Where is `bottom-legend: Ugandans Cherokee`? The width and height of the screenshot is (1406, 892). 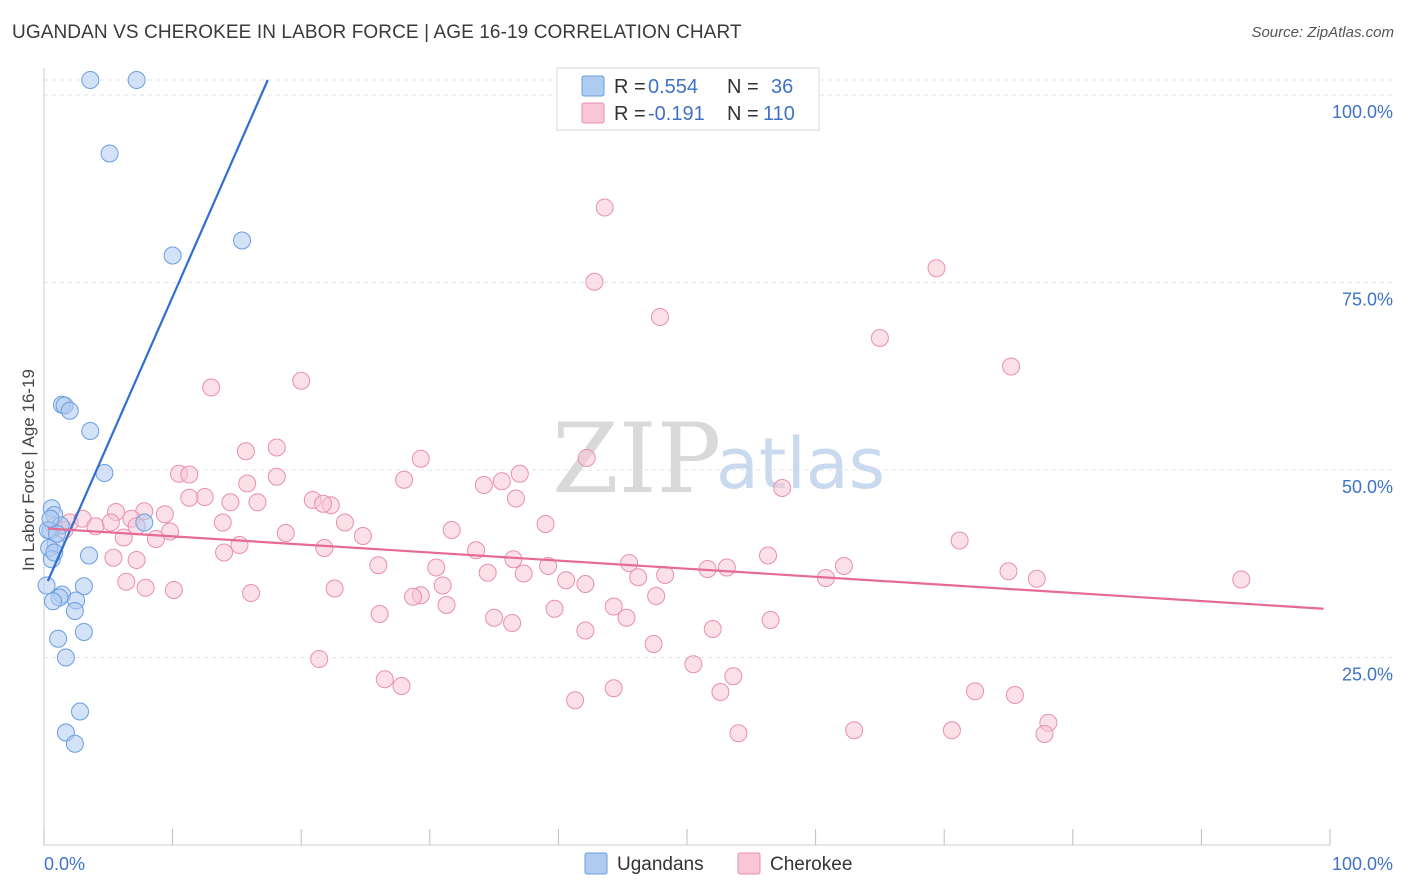 bottom-legend: Ugandans Cherokee is located at coordinates (718, 863).